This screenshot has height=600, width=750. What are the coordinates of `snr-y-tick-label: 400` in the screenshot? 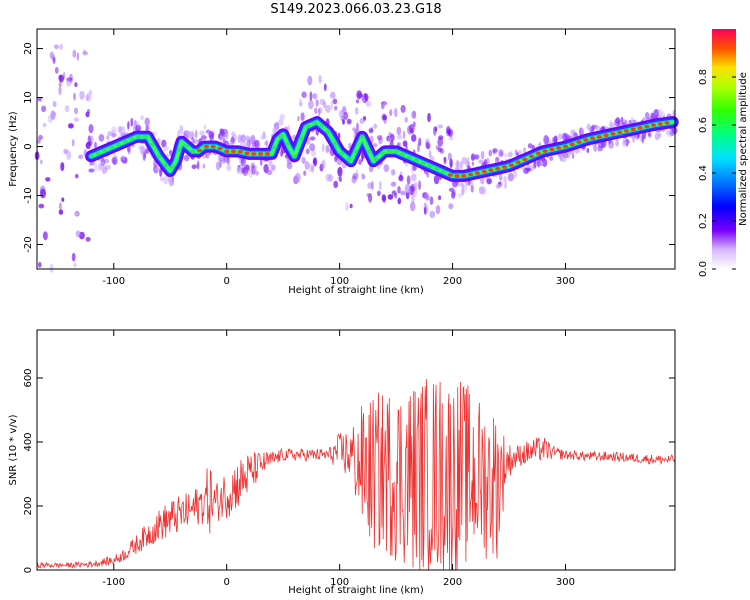 It's located at (28, 441).